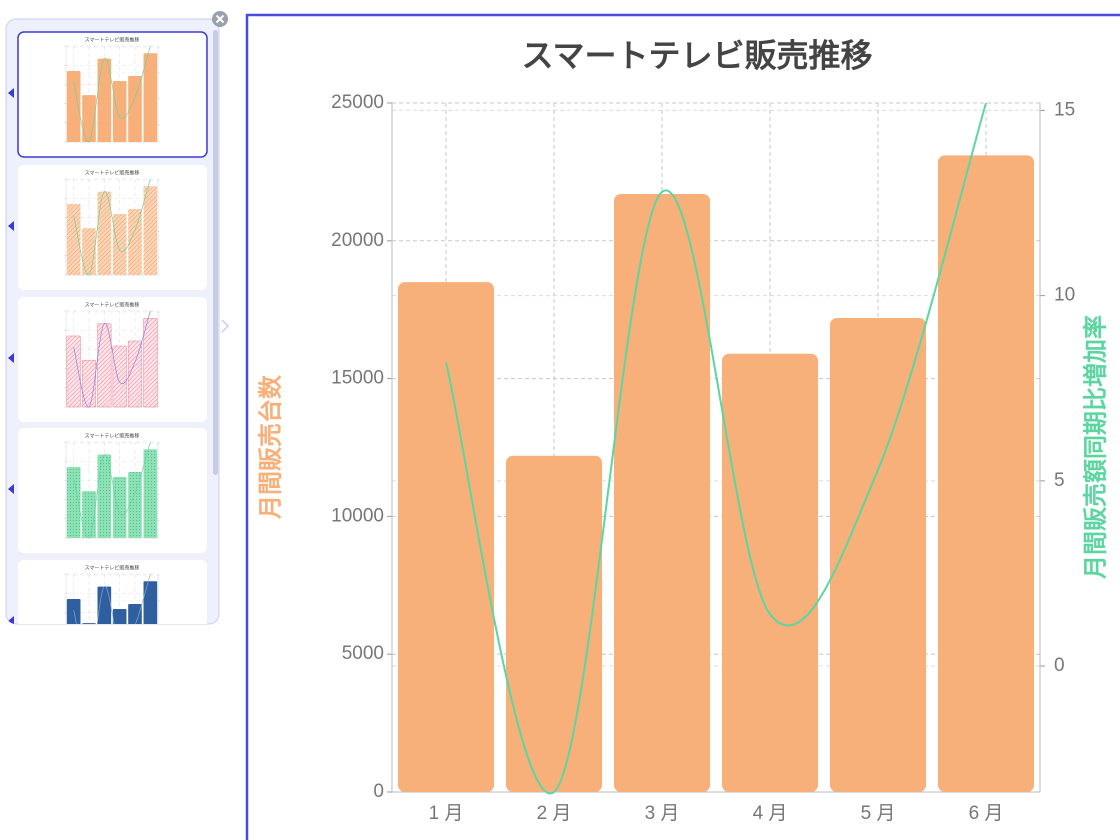 The image size is (1120, 840). I want to click on x-tick-label: 1 月, so click(446, 813).